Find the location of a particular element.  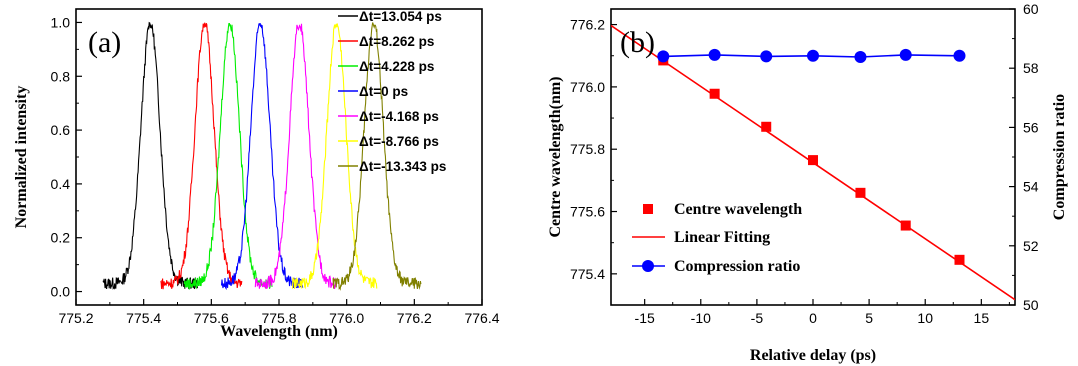

panel-a-y-tick-label-1: 0.2 is located at coordinates (61, 238).